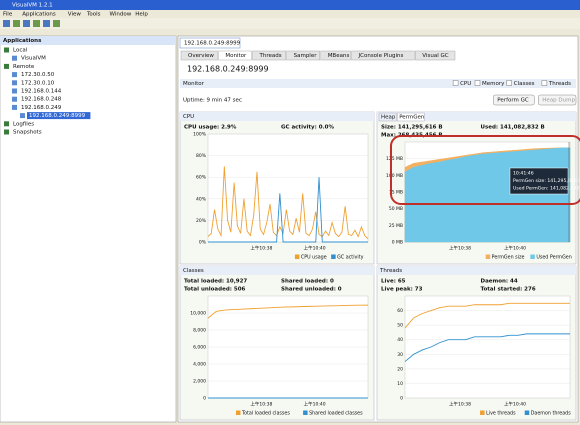 Image resolution: width=580 pixels, height=425 pixels. What do you see at coordinates (551, 414) in the screenshot?
I see `legend-label: Daemon threads` at bounding box center [551, 414].